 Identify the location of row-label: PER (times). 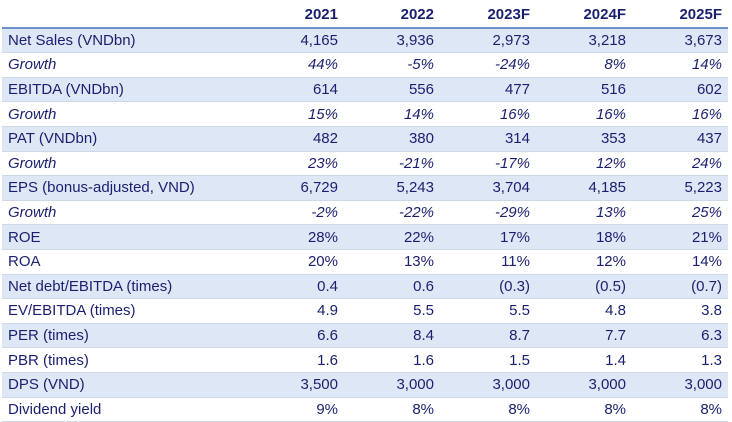
(125, 336).